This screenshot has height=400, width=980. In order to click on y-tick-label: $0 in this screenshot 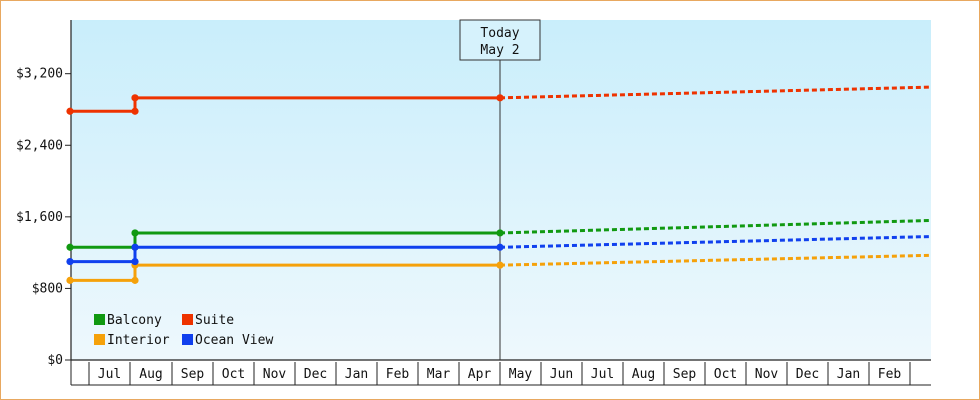, I will do `click(55, 360)`.